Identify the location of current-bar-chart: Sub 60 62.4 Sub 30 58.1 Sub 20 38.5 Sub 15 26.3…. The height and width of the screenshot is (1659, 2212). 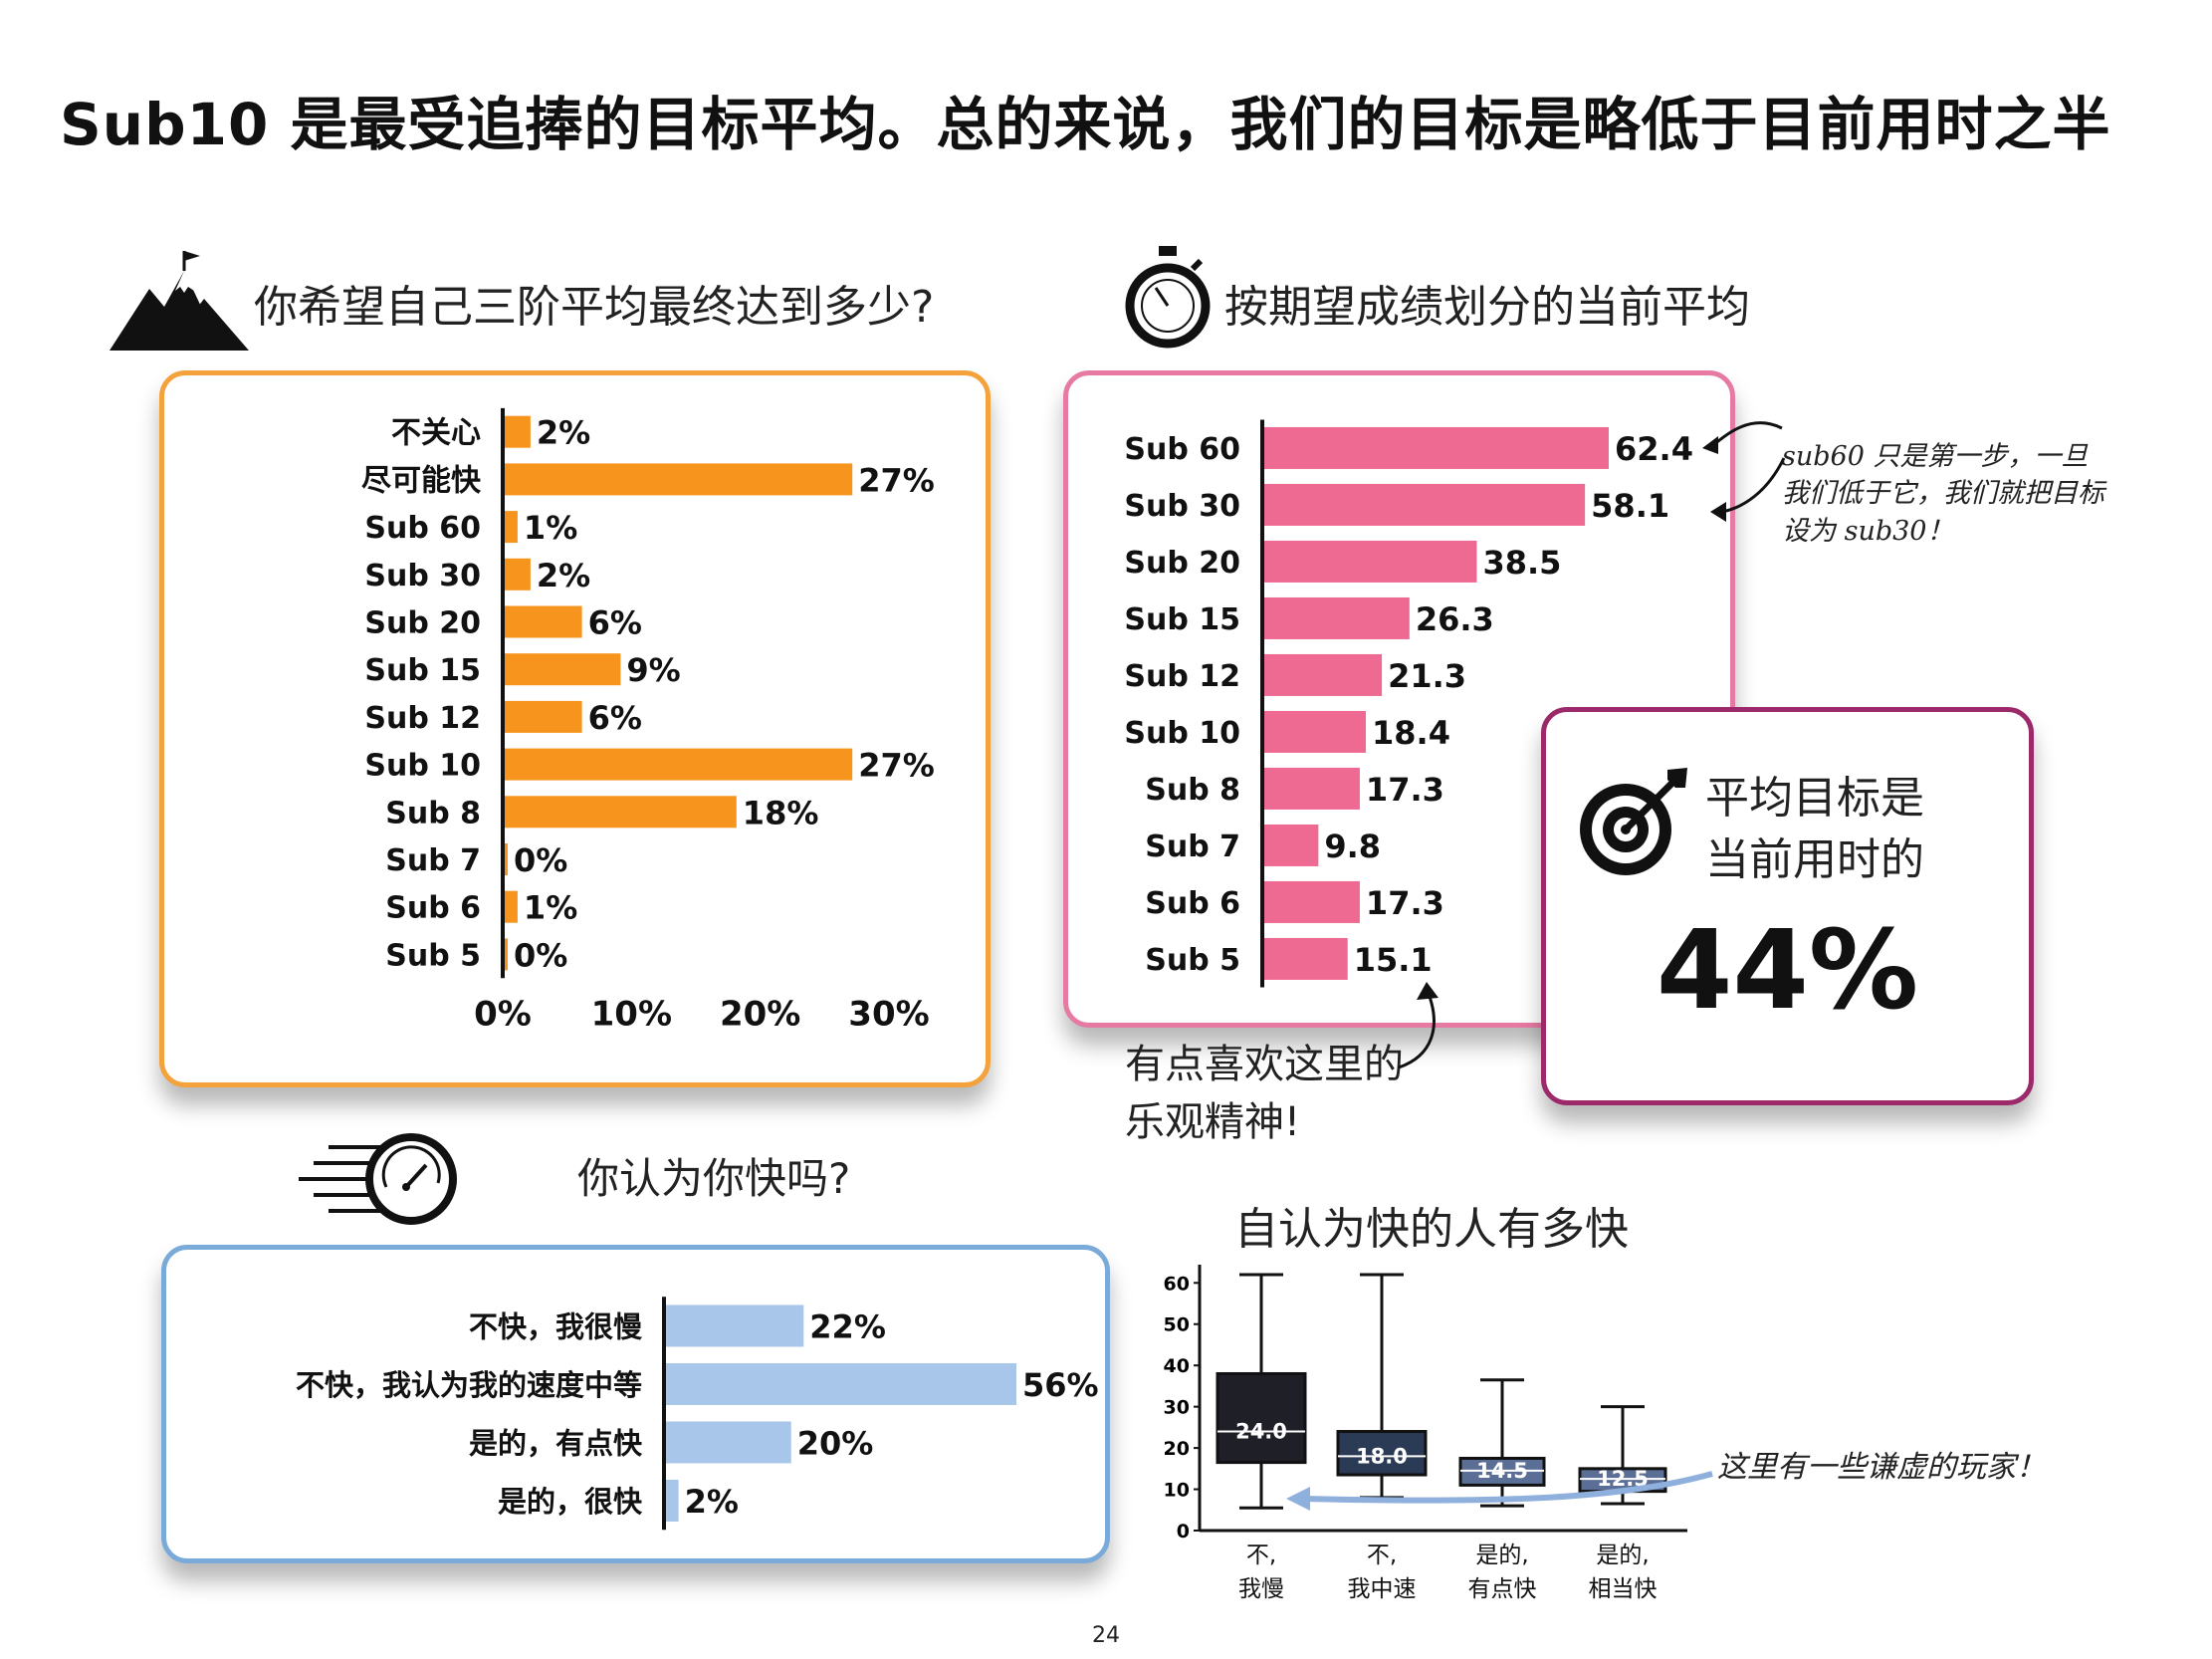
(1408, 703).